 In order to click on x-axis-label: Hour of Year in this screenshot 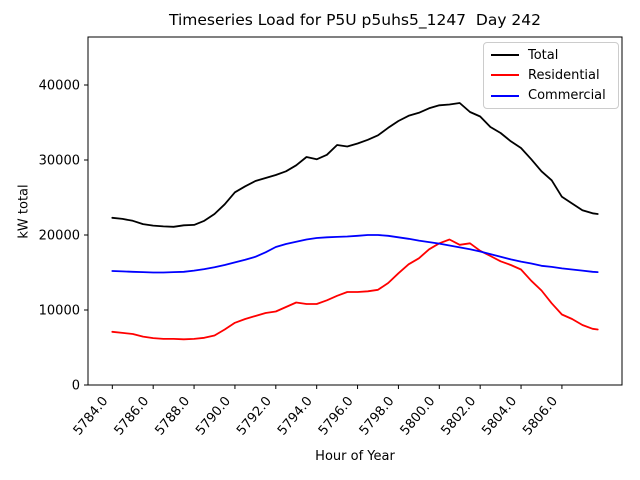, I will do `click(355, 456)`.